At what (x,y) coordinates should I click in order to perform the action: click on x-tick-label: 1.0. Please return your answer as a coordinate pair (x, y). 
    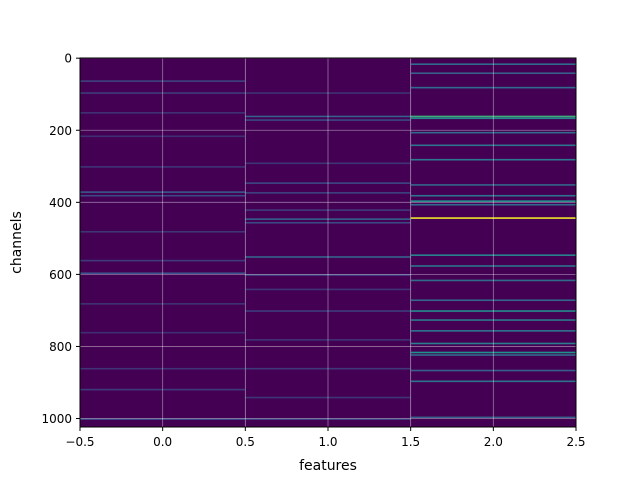
    Looking at the image, I should click on (327, 442).